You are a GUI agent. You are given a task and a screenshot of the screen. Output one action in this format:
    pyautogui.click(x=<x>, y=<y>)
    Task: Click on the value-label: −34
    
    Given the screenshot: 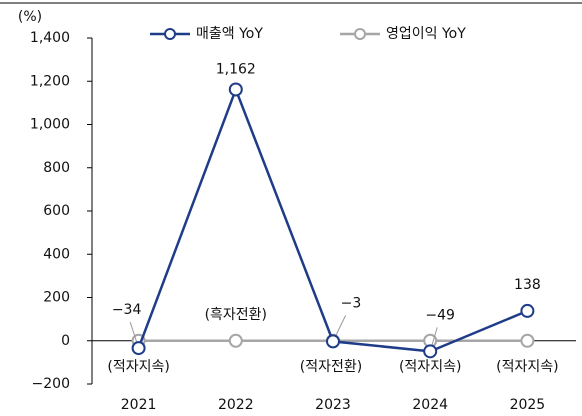 What is the action you would take?
    pyautogui.click(x=127, y=310)
    